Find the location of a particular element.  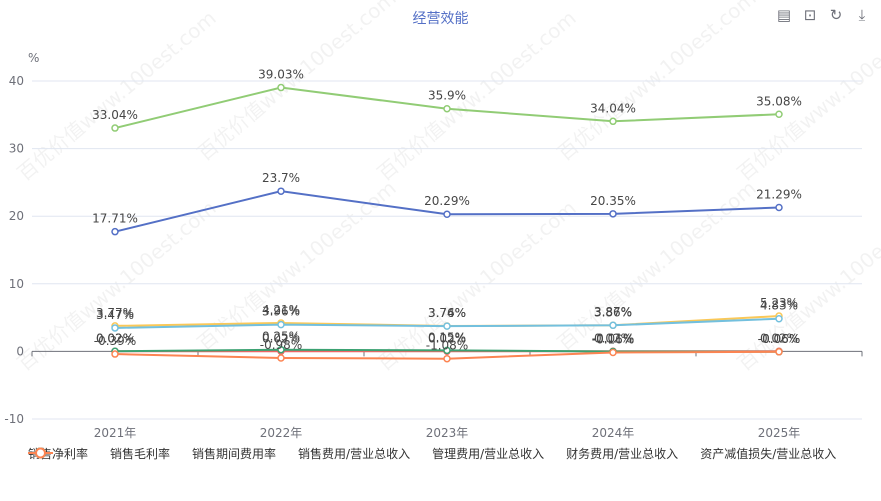

data-label: 23.7% is located at coordinates (281, 178).